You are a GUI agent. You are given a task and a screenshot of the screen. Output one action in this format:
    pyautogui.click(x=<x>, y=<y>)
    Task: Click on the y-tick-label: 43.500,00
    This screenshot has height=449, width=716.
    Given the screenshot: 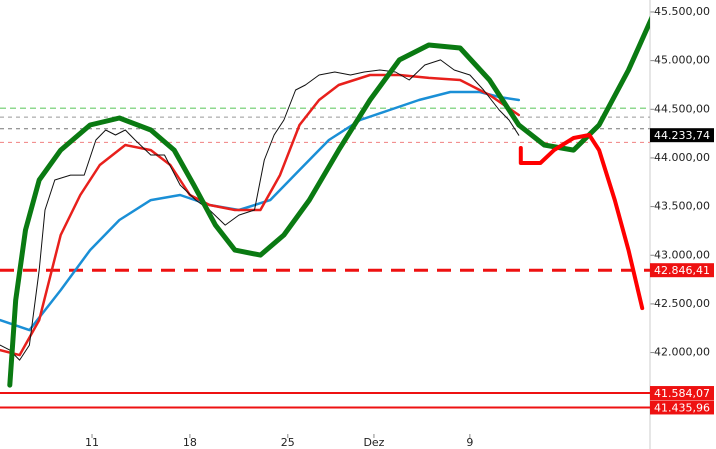 What is the action you would take?
    pyautogui.click(x=682, y=206)
    